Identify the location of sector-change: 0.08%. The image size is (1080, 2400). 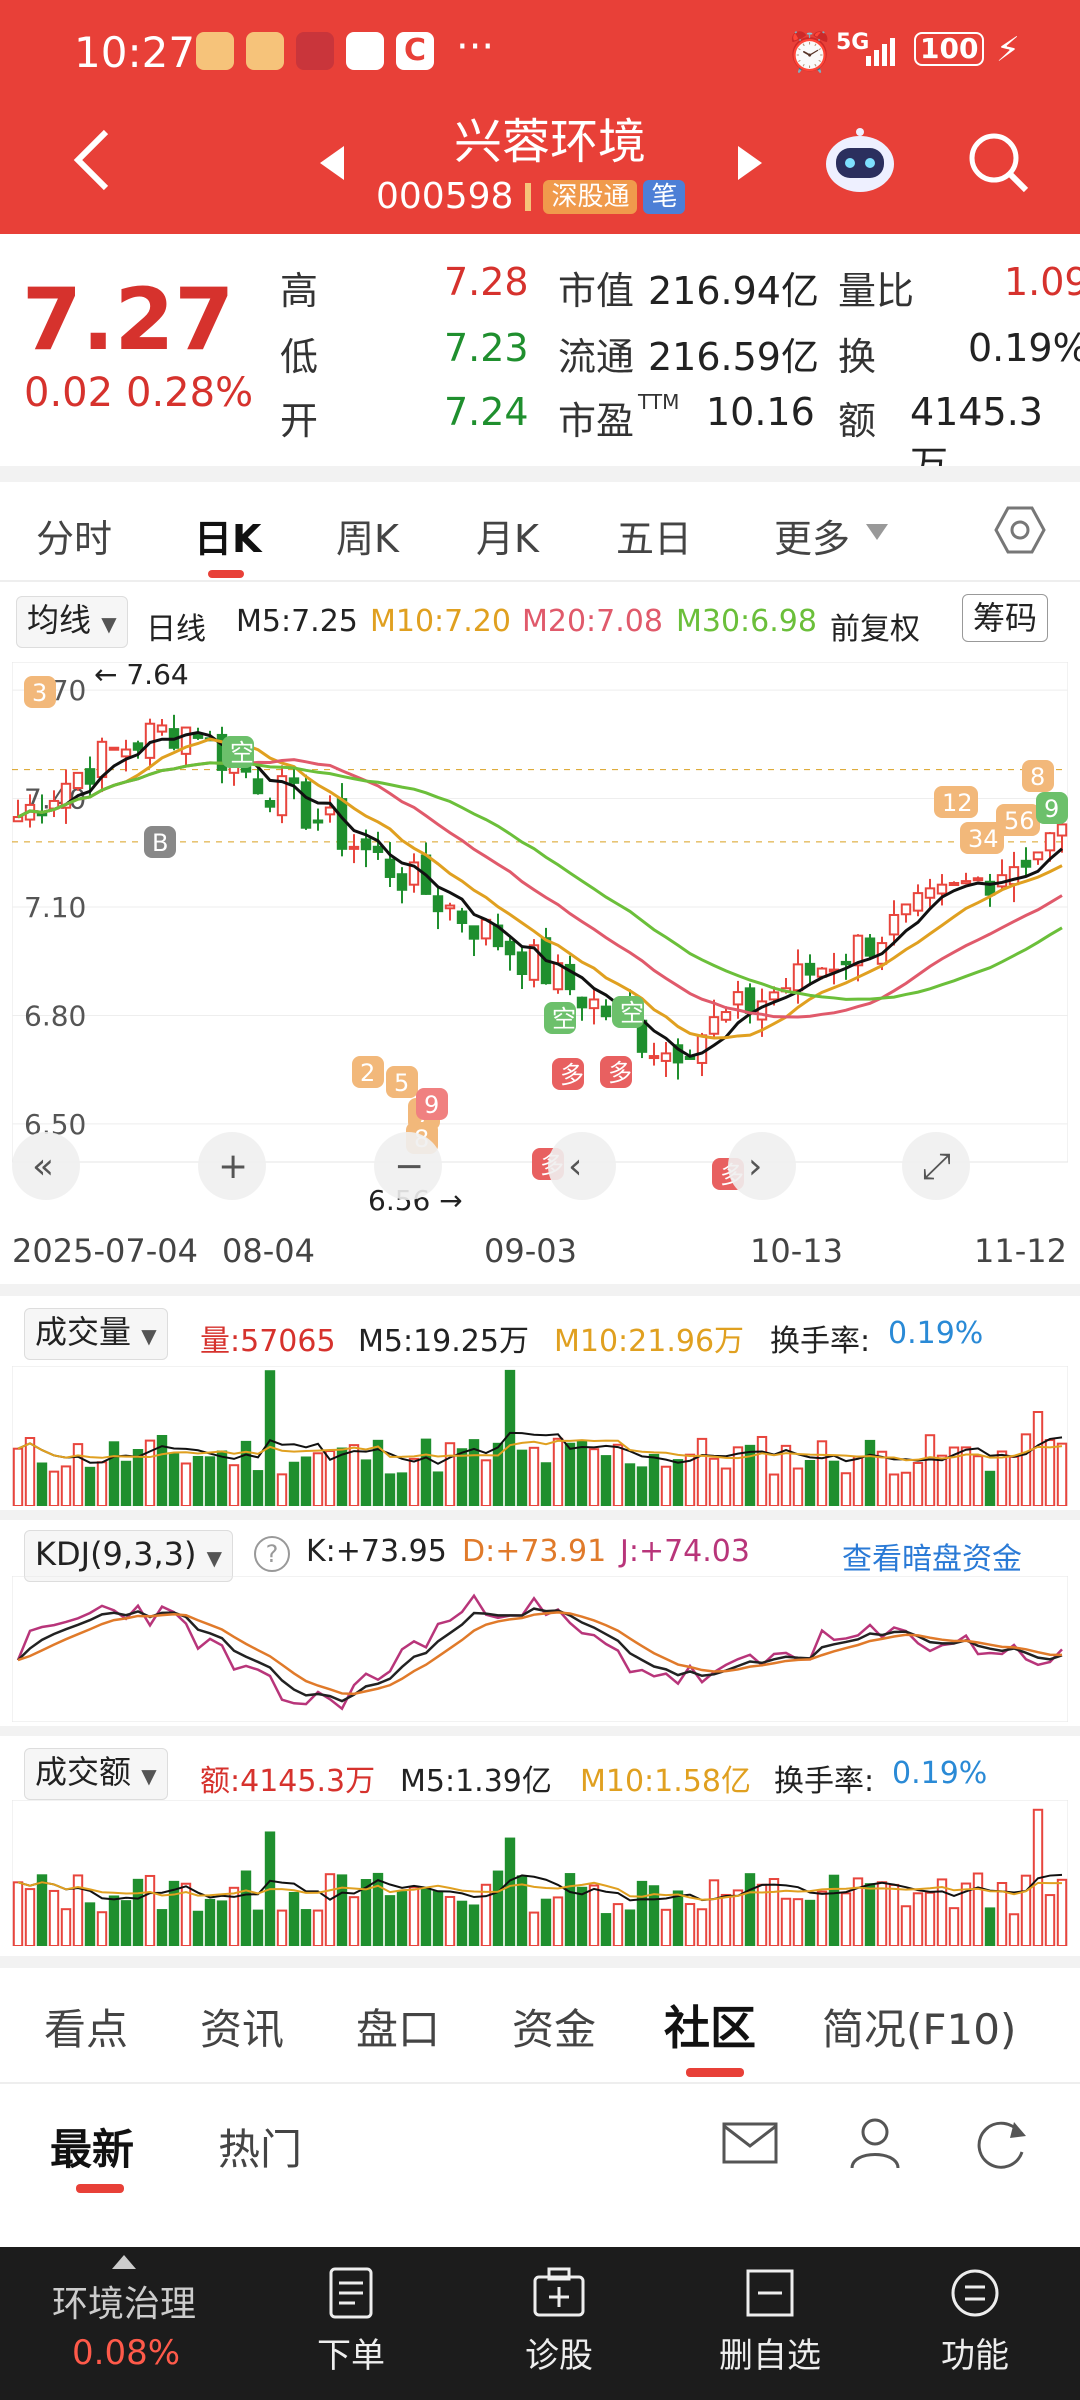
(126, 2353).